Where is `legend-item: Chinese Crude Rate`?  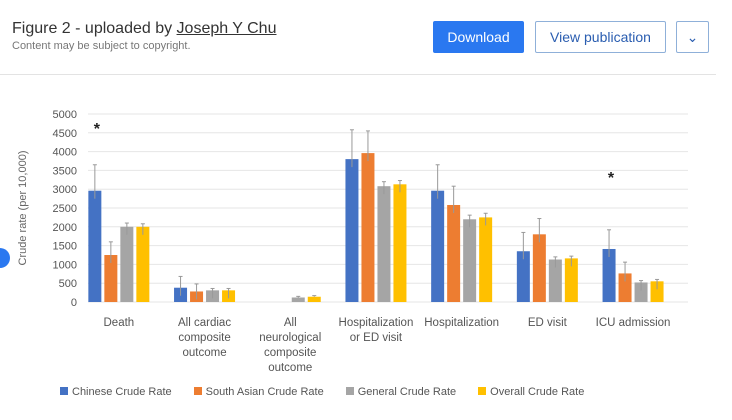 legend-item: Chinese Crude Rate is located at coordinates (116, 392).